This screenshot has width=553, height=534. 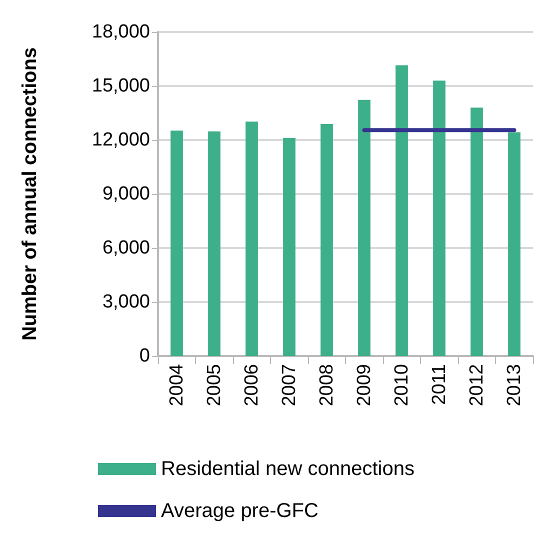 I want to click on x-tick-label: 2006, so click(x=251, y=385).